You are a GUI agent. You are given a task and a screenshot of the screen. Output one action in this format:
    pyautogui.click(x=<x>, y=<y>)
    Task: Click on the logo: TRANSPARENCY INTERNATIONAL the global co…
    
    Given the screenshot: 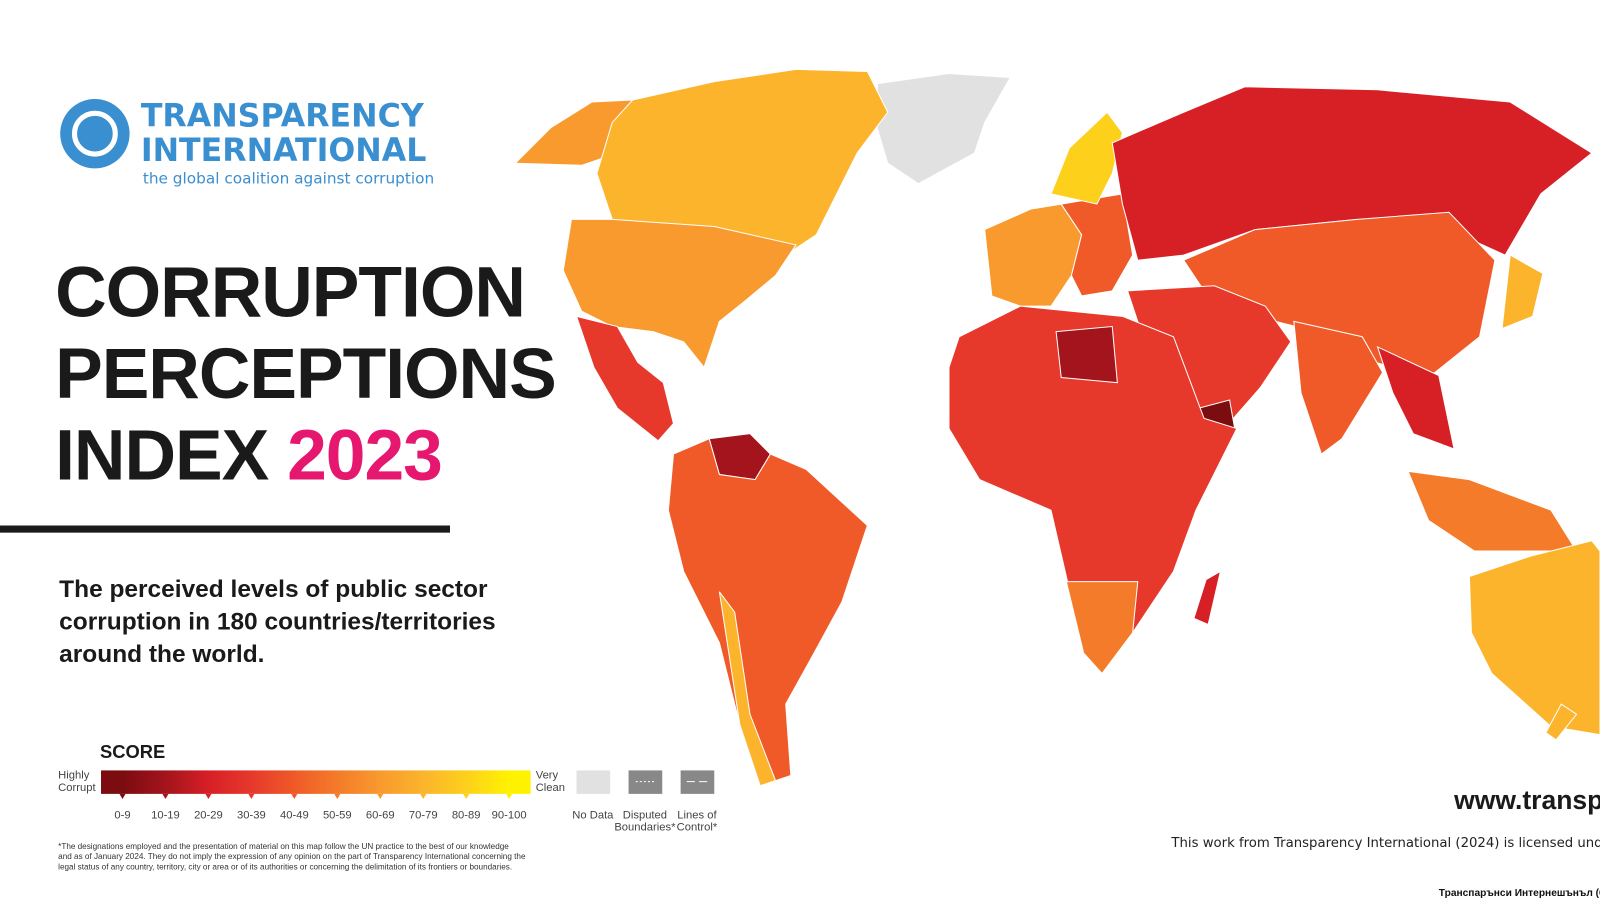 What is the action you would take?
    pyautogui.click(x=247, y=143)
    